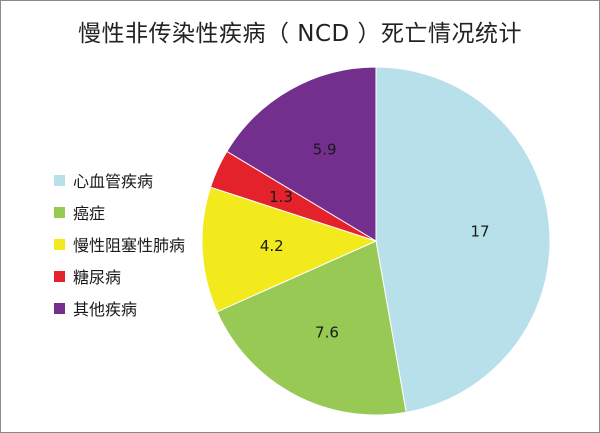 Image resolution: width=600 pixels, height=433 pixels. I want to click on legend-label: 慢性阻塞性肺病, so click(129, 245).